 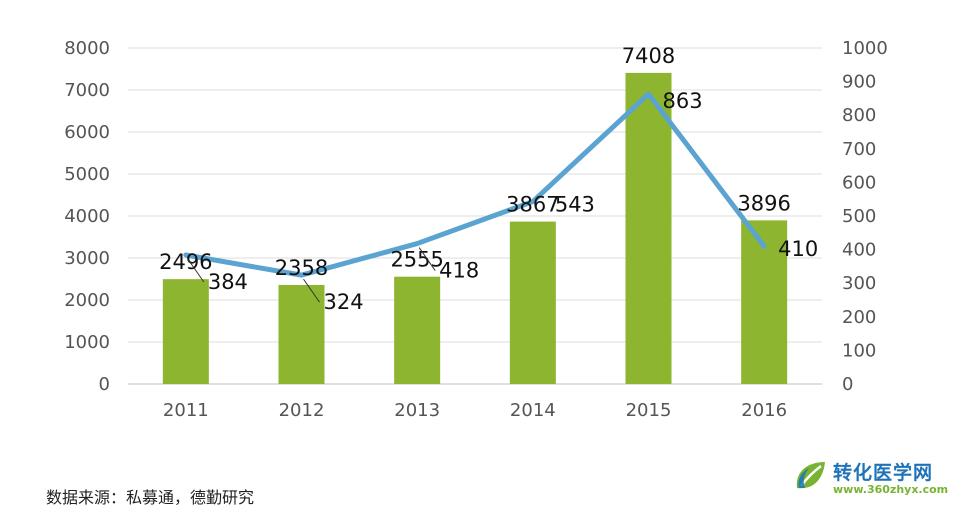 What do you see at coordinates (811, 476) in the screenshot?
I see `leaf-logo-icon` at bounding box center [811, 476].